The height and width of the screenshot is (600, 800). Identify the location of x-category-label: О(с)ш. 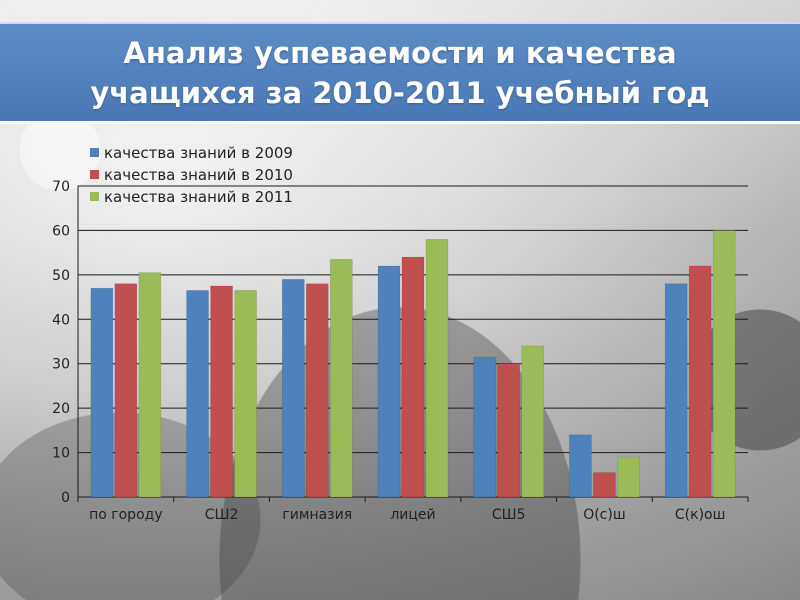
(604, 515).